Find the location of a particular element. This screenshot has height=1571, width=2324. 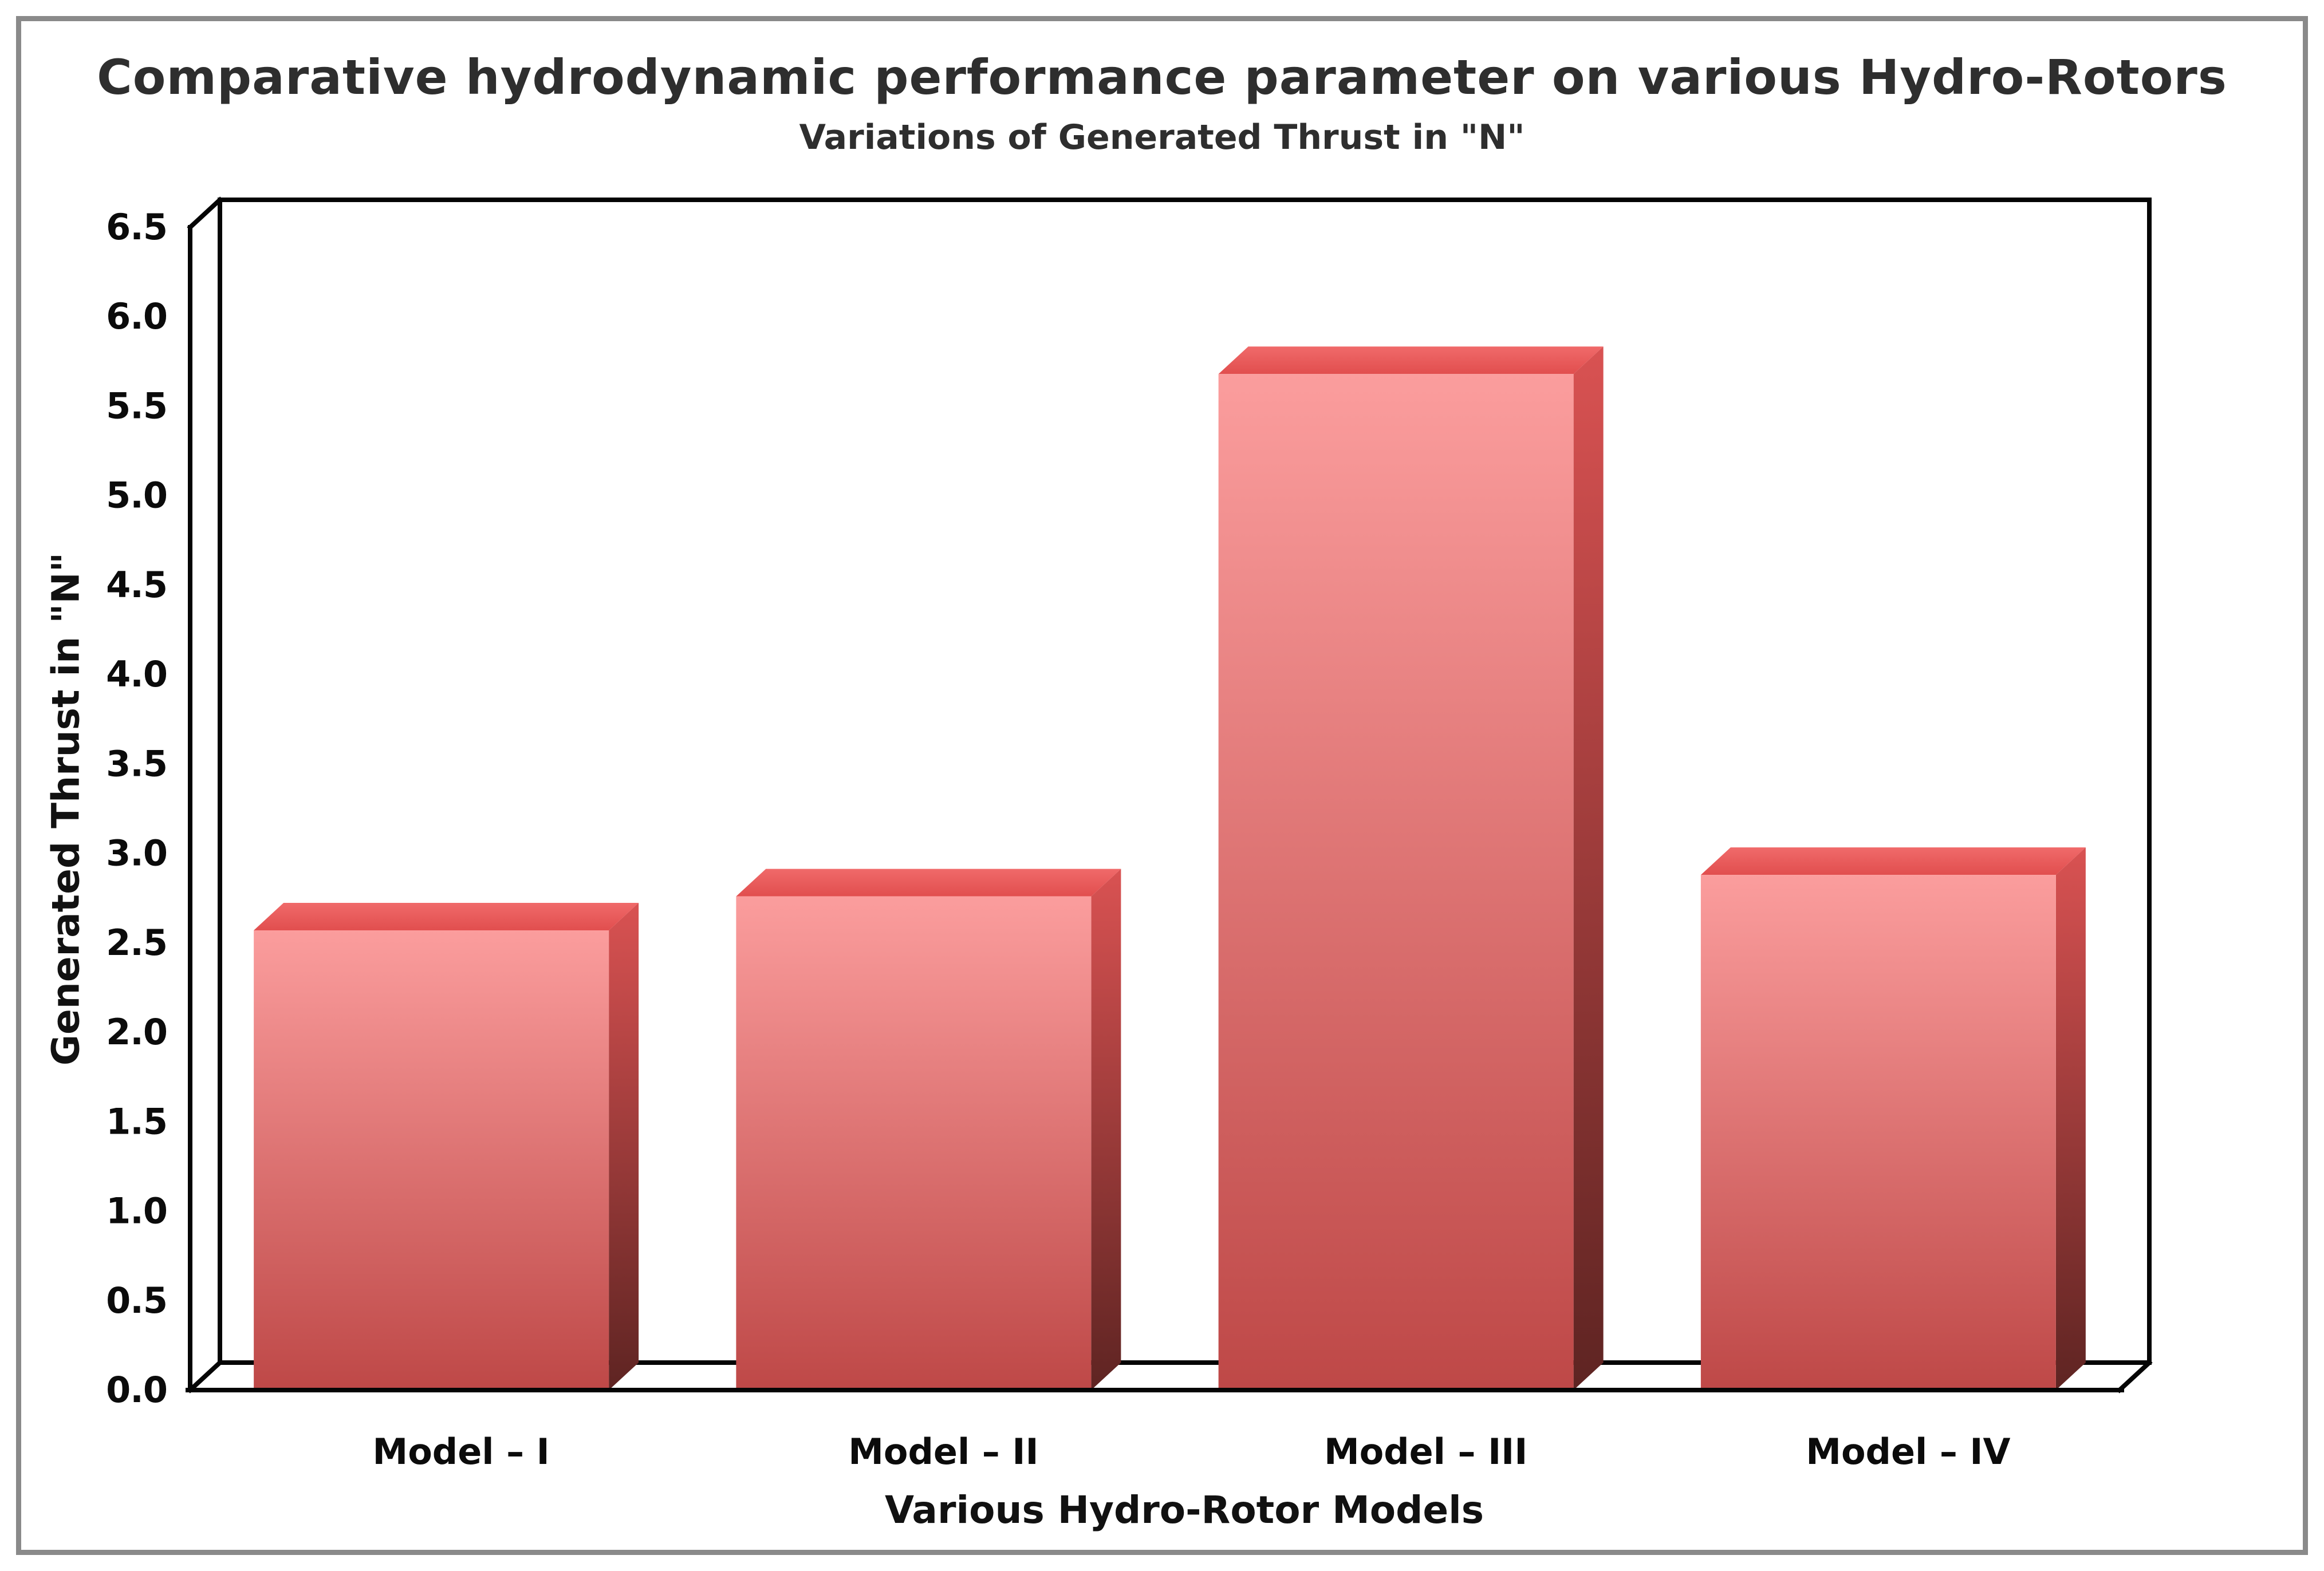

bar-2-front-face is located at coordinates (914, 1143).